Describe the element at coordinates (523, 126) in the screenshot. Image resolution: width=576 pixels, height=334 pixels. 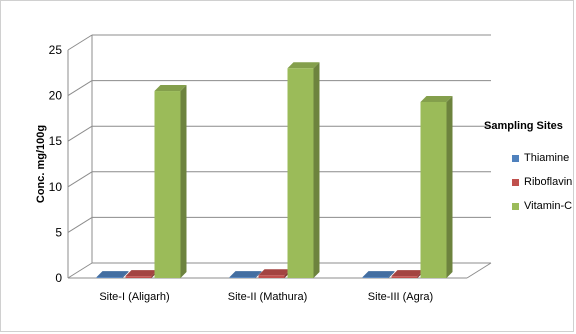
I see `legend-title: Sampling Sites` at that location.